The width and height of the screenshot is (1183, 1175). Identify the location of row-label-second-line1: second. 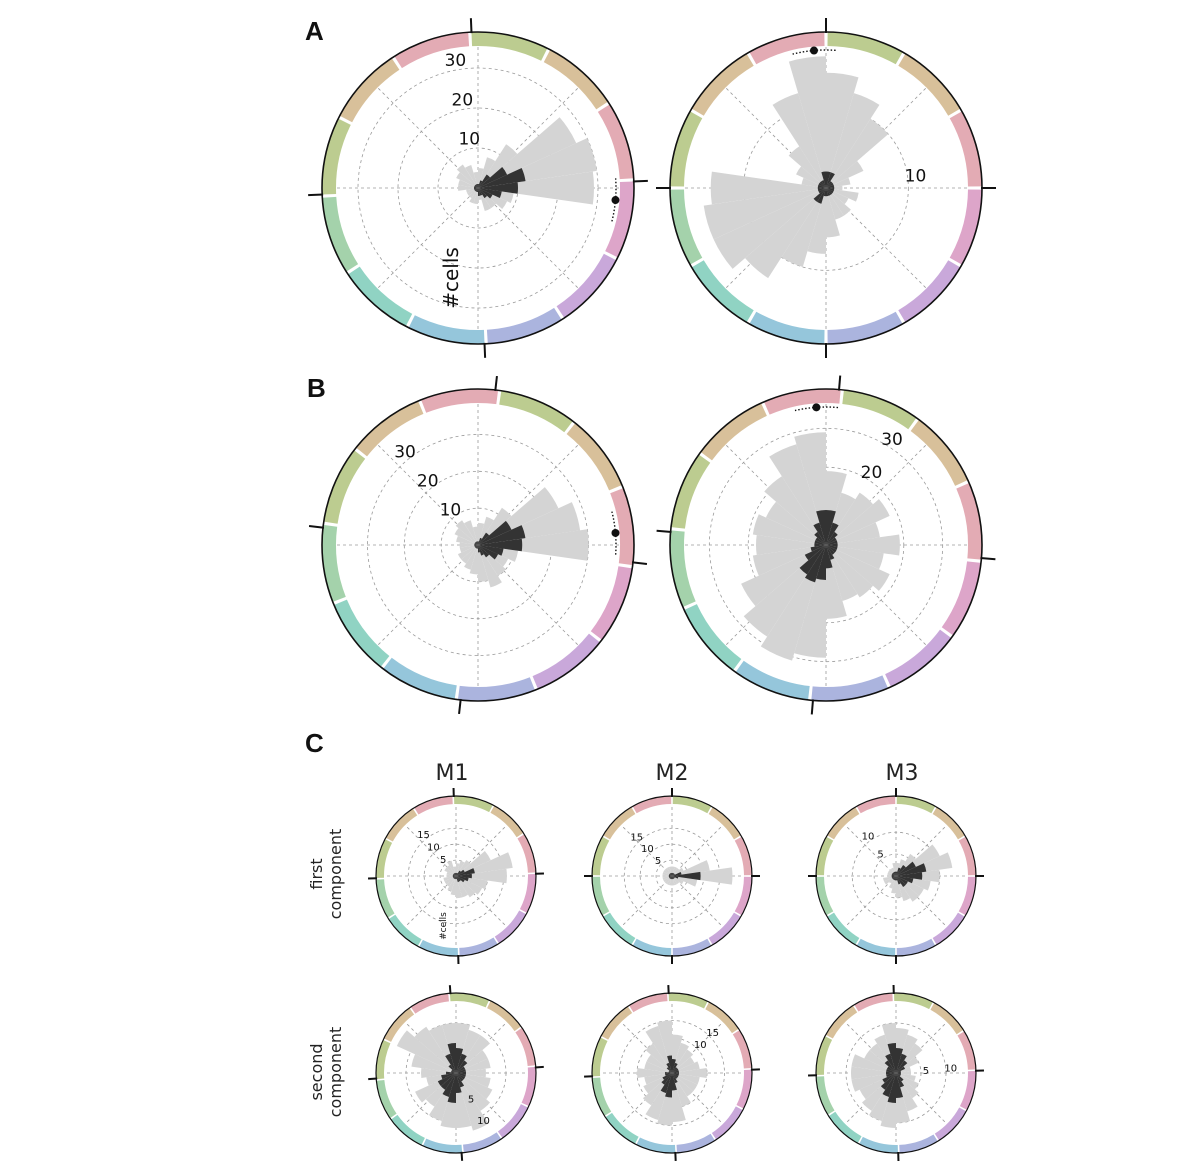
(316, 1071).